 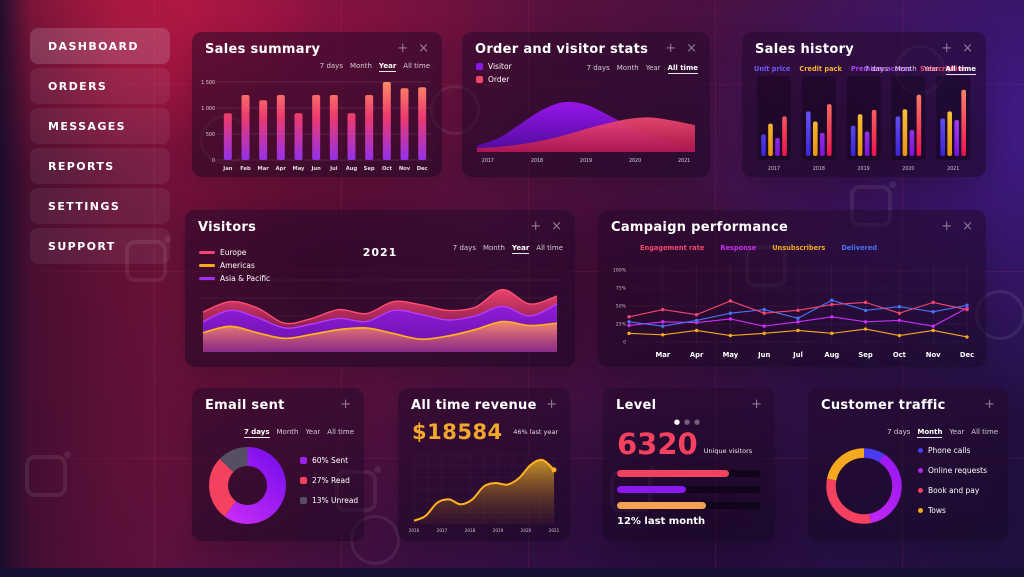 What do you see at coordinates (661, 521) in the screenshot?
I see `level-note: 12% last month` at bounding box center [661, 521].